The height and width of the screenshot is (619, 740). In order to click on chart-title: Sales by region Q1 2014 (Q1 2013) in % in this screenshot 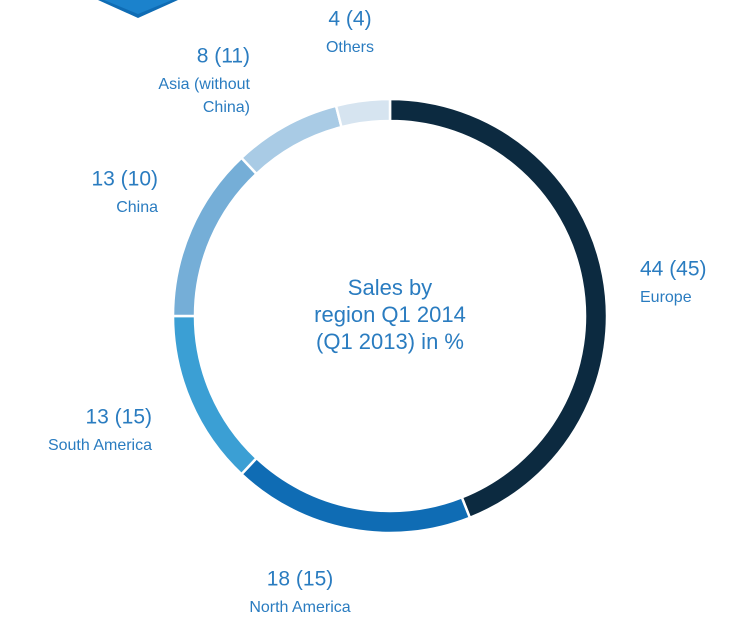, I will do `click(390, 314)`.